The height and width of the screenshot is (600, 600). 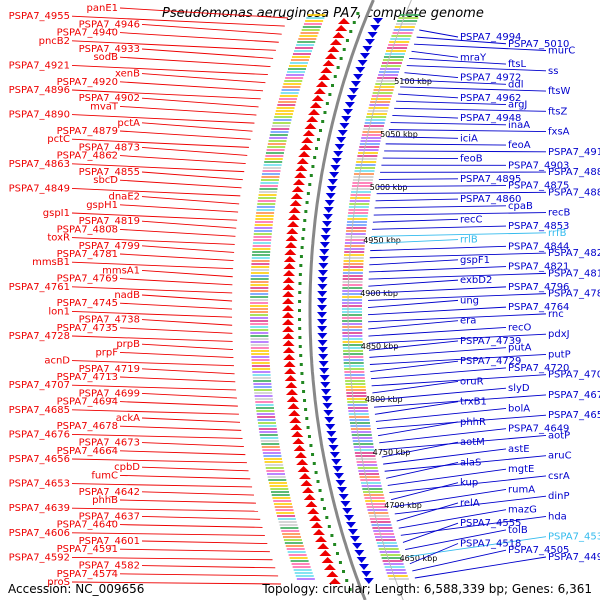 What do you see at coordinates (379, 293) in the screenshot?
I see `kbp-scale-label: 4900 kbp` at bounding box center [379, 293].